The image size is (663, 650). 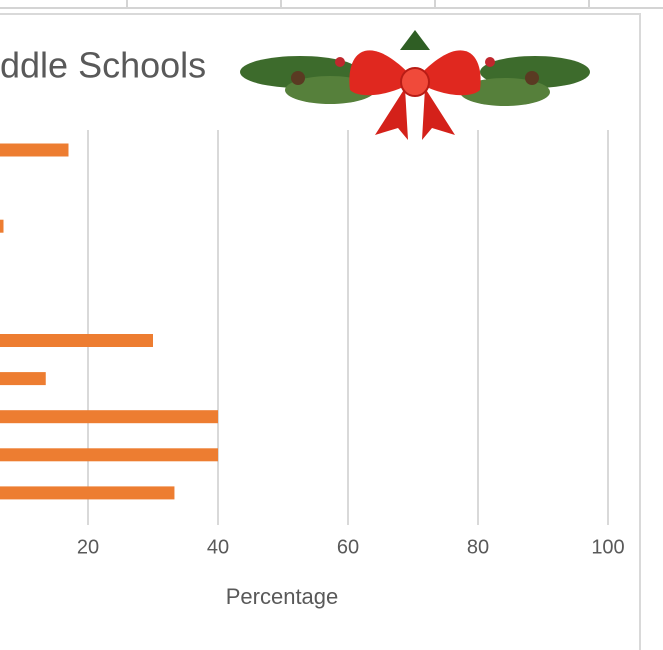 What do you see at coordinates (478, 547) in the screenshot?
I see `x-tick-label: 80` at bounding box center [478, 547].